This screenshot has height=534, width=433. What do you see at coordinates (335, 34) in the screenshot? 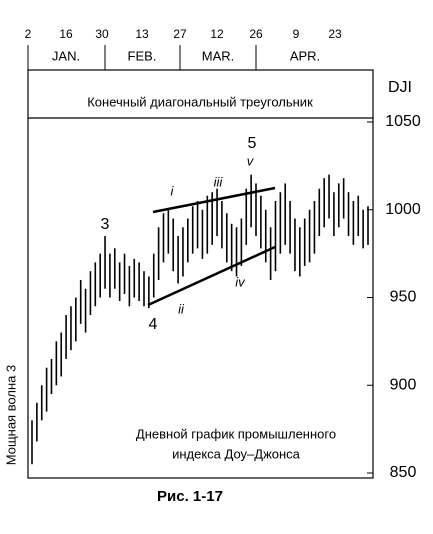
I see `date-tick-label: 23` at bounding box center [335, 34].